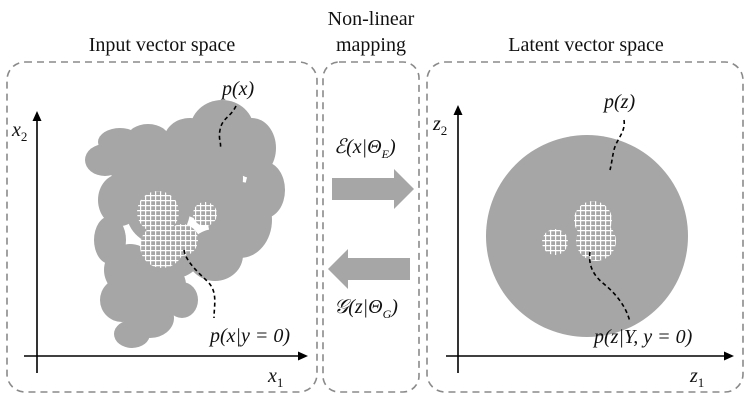  Describe the element at coordinates (365, 148) in the screenshot. I see `encoder-label: ℰ(x|ΘE)` at that location.